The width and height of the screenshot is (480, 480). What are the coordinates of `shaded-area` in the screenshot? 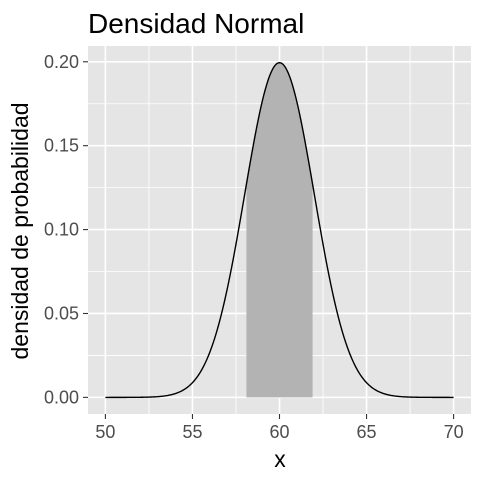 It's located at (279, 230).